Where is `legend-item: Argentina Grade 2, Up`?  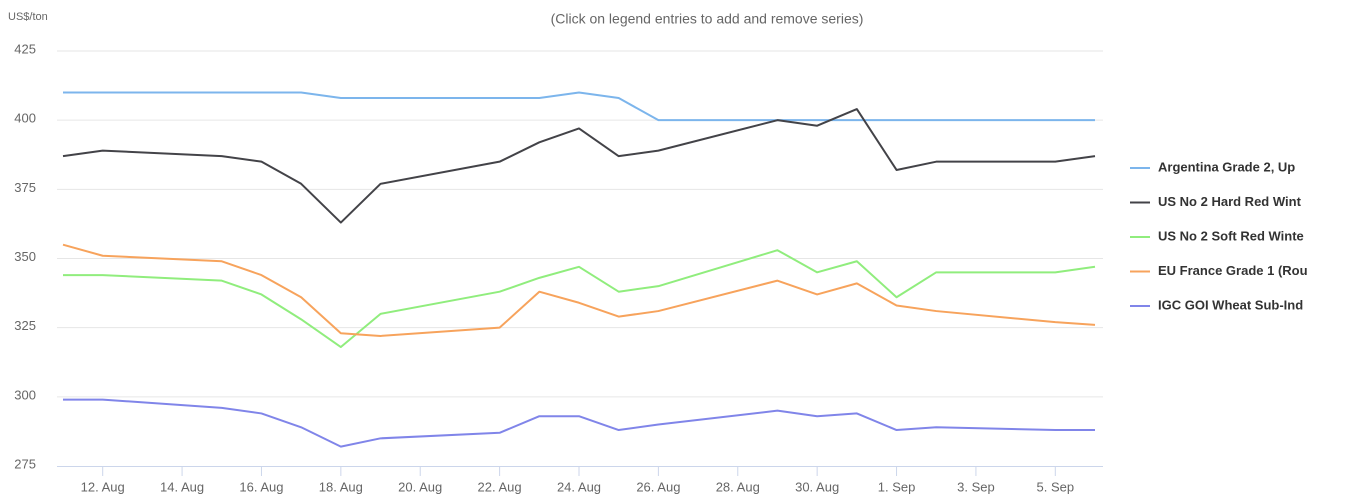
legend-item: Argentina Grade 2, Up is located at coordinates (1212, 166).